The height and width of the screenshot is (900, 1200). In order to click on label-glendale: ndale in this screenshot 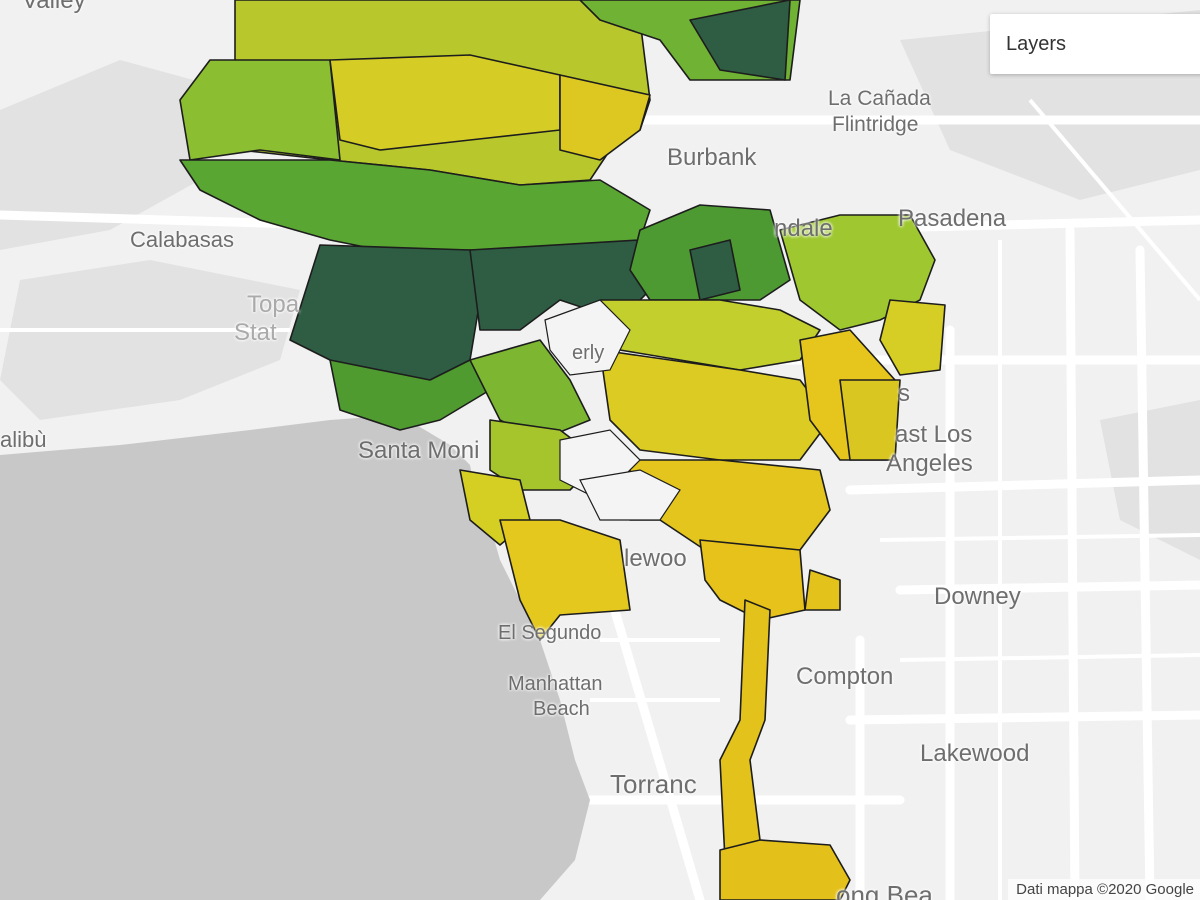, I will do `click(803, 228)`.